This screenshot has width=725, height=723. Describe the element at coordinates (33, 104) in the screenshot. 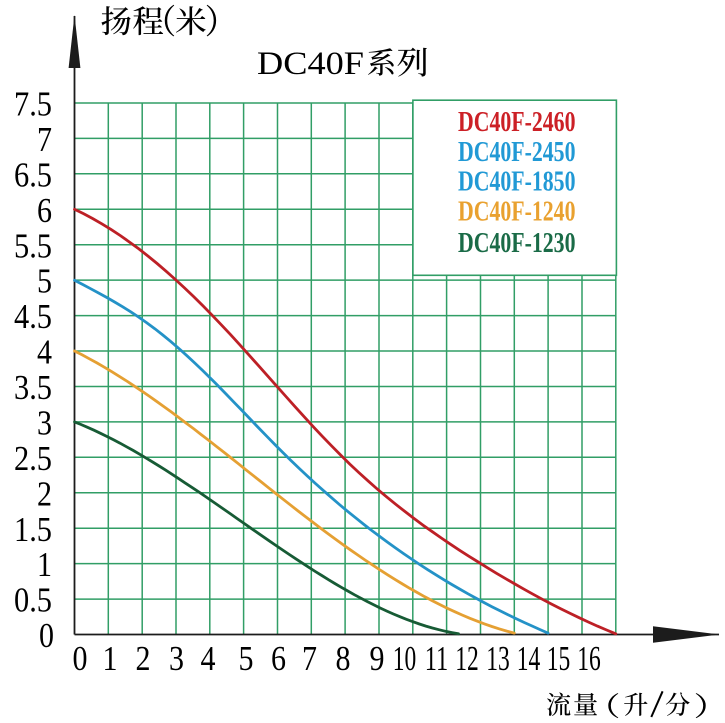

I see `svg-text: 7.5` at that location.